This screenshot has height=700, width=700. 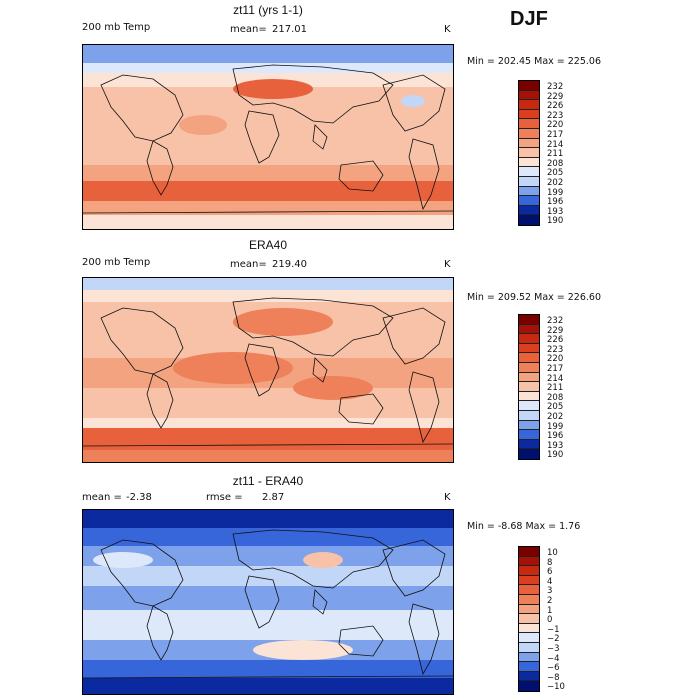 What do you see at coordinates (534, 61) in the screenshot?
I see `panel1-minmax: Min = 202.45 Max = 225.06` at bounding box center [534, 61].